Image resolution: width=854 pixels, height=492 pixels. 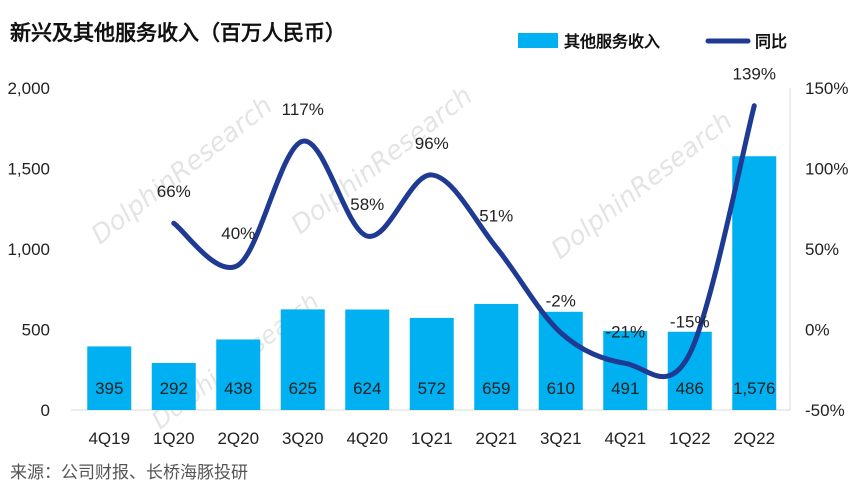 What do you see at coordinates (625, 388) in the screenshot?
I see `bar-value-label: 491` at bounding box center [625, 388].